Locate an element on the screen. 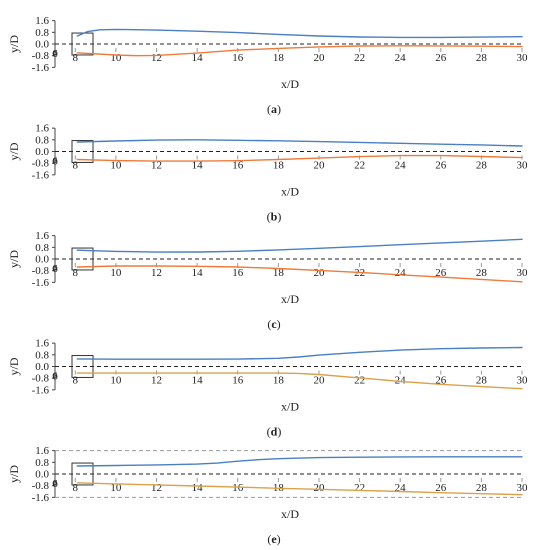 The image size is (548, 550). subplot-caption: (d) is located at coordinates (274, 432).